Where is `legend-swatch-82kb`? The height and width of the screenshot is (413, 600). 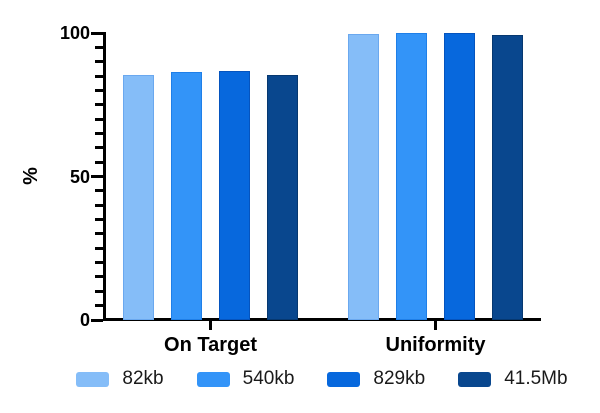 legend-swatch-82kb is located at coordinates (93, 379).